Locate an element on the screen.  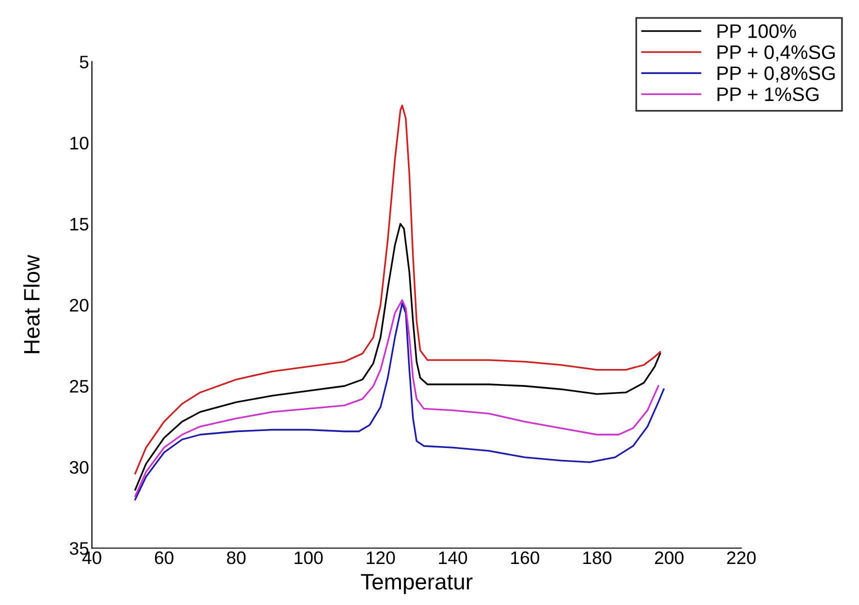
x-tick-label: 200 is located at coordinates (669, 557).